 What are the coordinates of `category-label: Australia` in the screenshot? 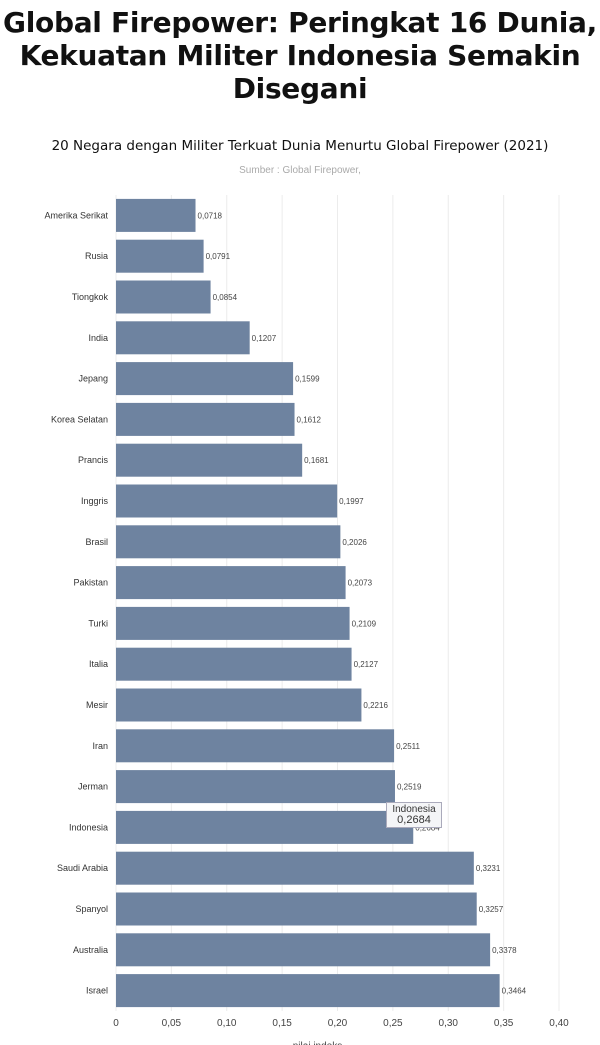 It's located at (90, 950).